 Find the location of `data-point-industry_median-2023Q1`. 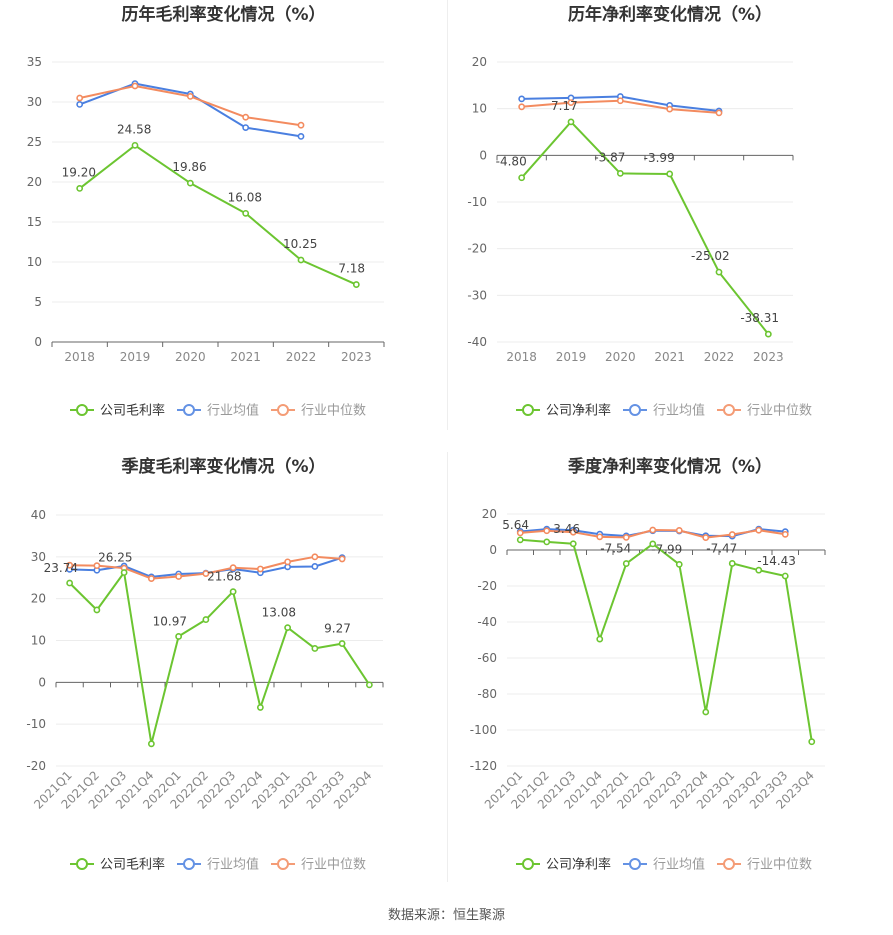

data-point-industry_median-2023Q1 is located at coordinates (732, 534).